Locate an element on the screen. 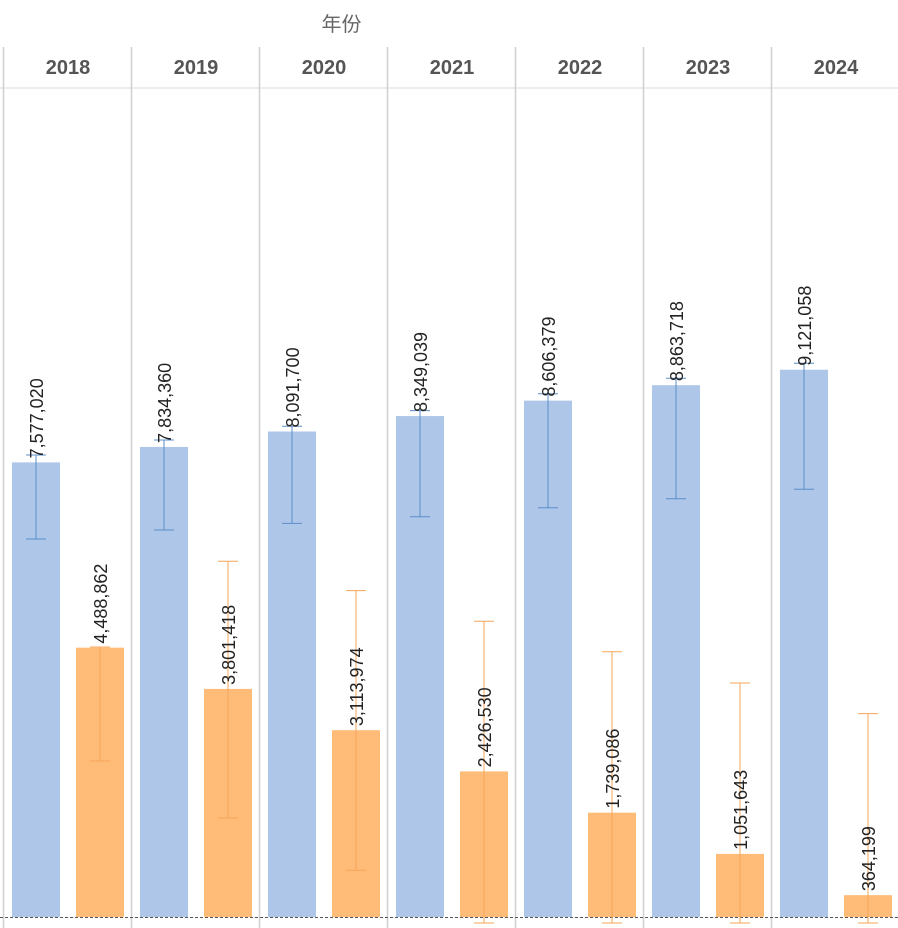 Image resolution: width=898 pixels, height=928 pixels. year-header-2021: 2021 is located at coordinates (452, 68).